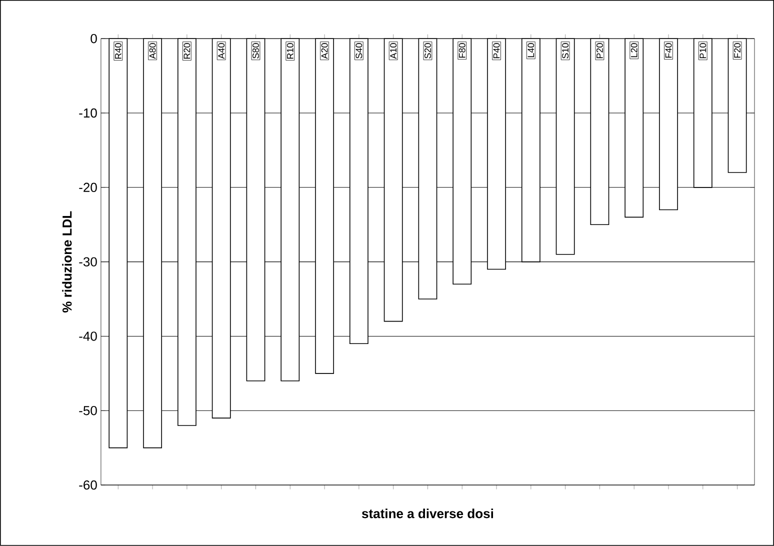  I want to click on y-tick-label: 0, so click(93, 39).